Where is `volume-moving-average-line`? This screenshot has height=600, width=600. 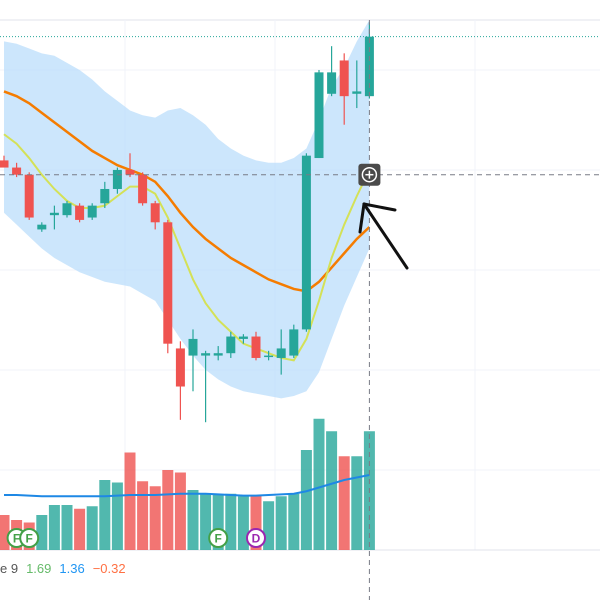
volume-moving-average-line is located at coordinates (187, 486).